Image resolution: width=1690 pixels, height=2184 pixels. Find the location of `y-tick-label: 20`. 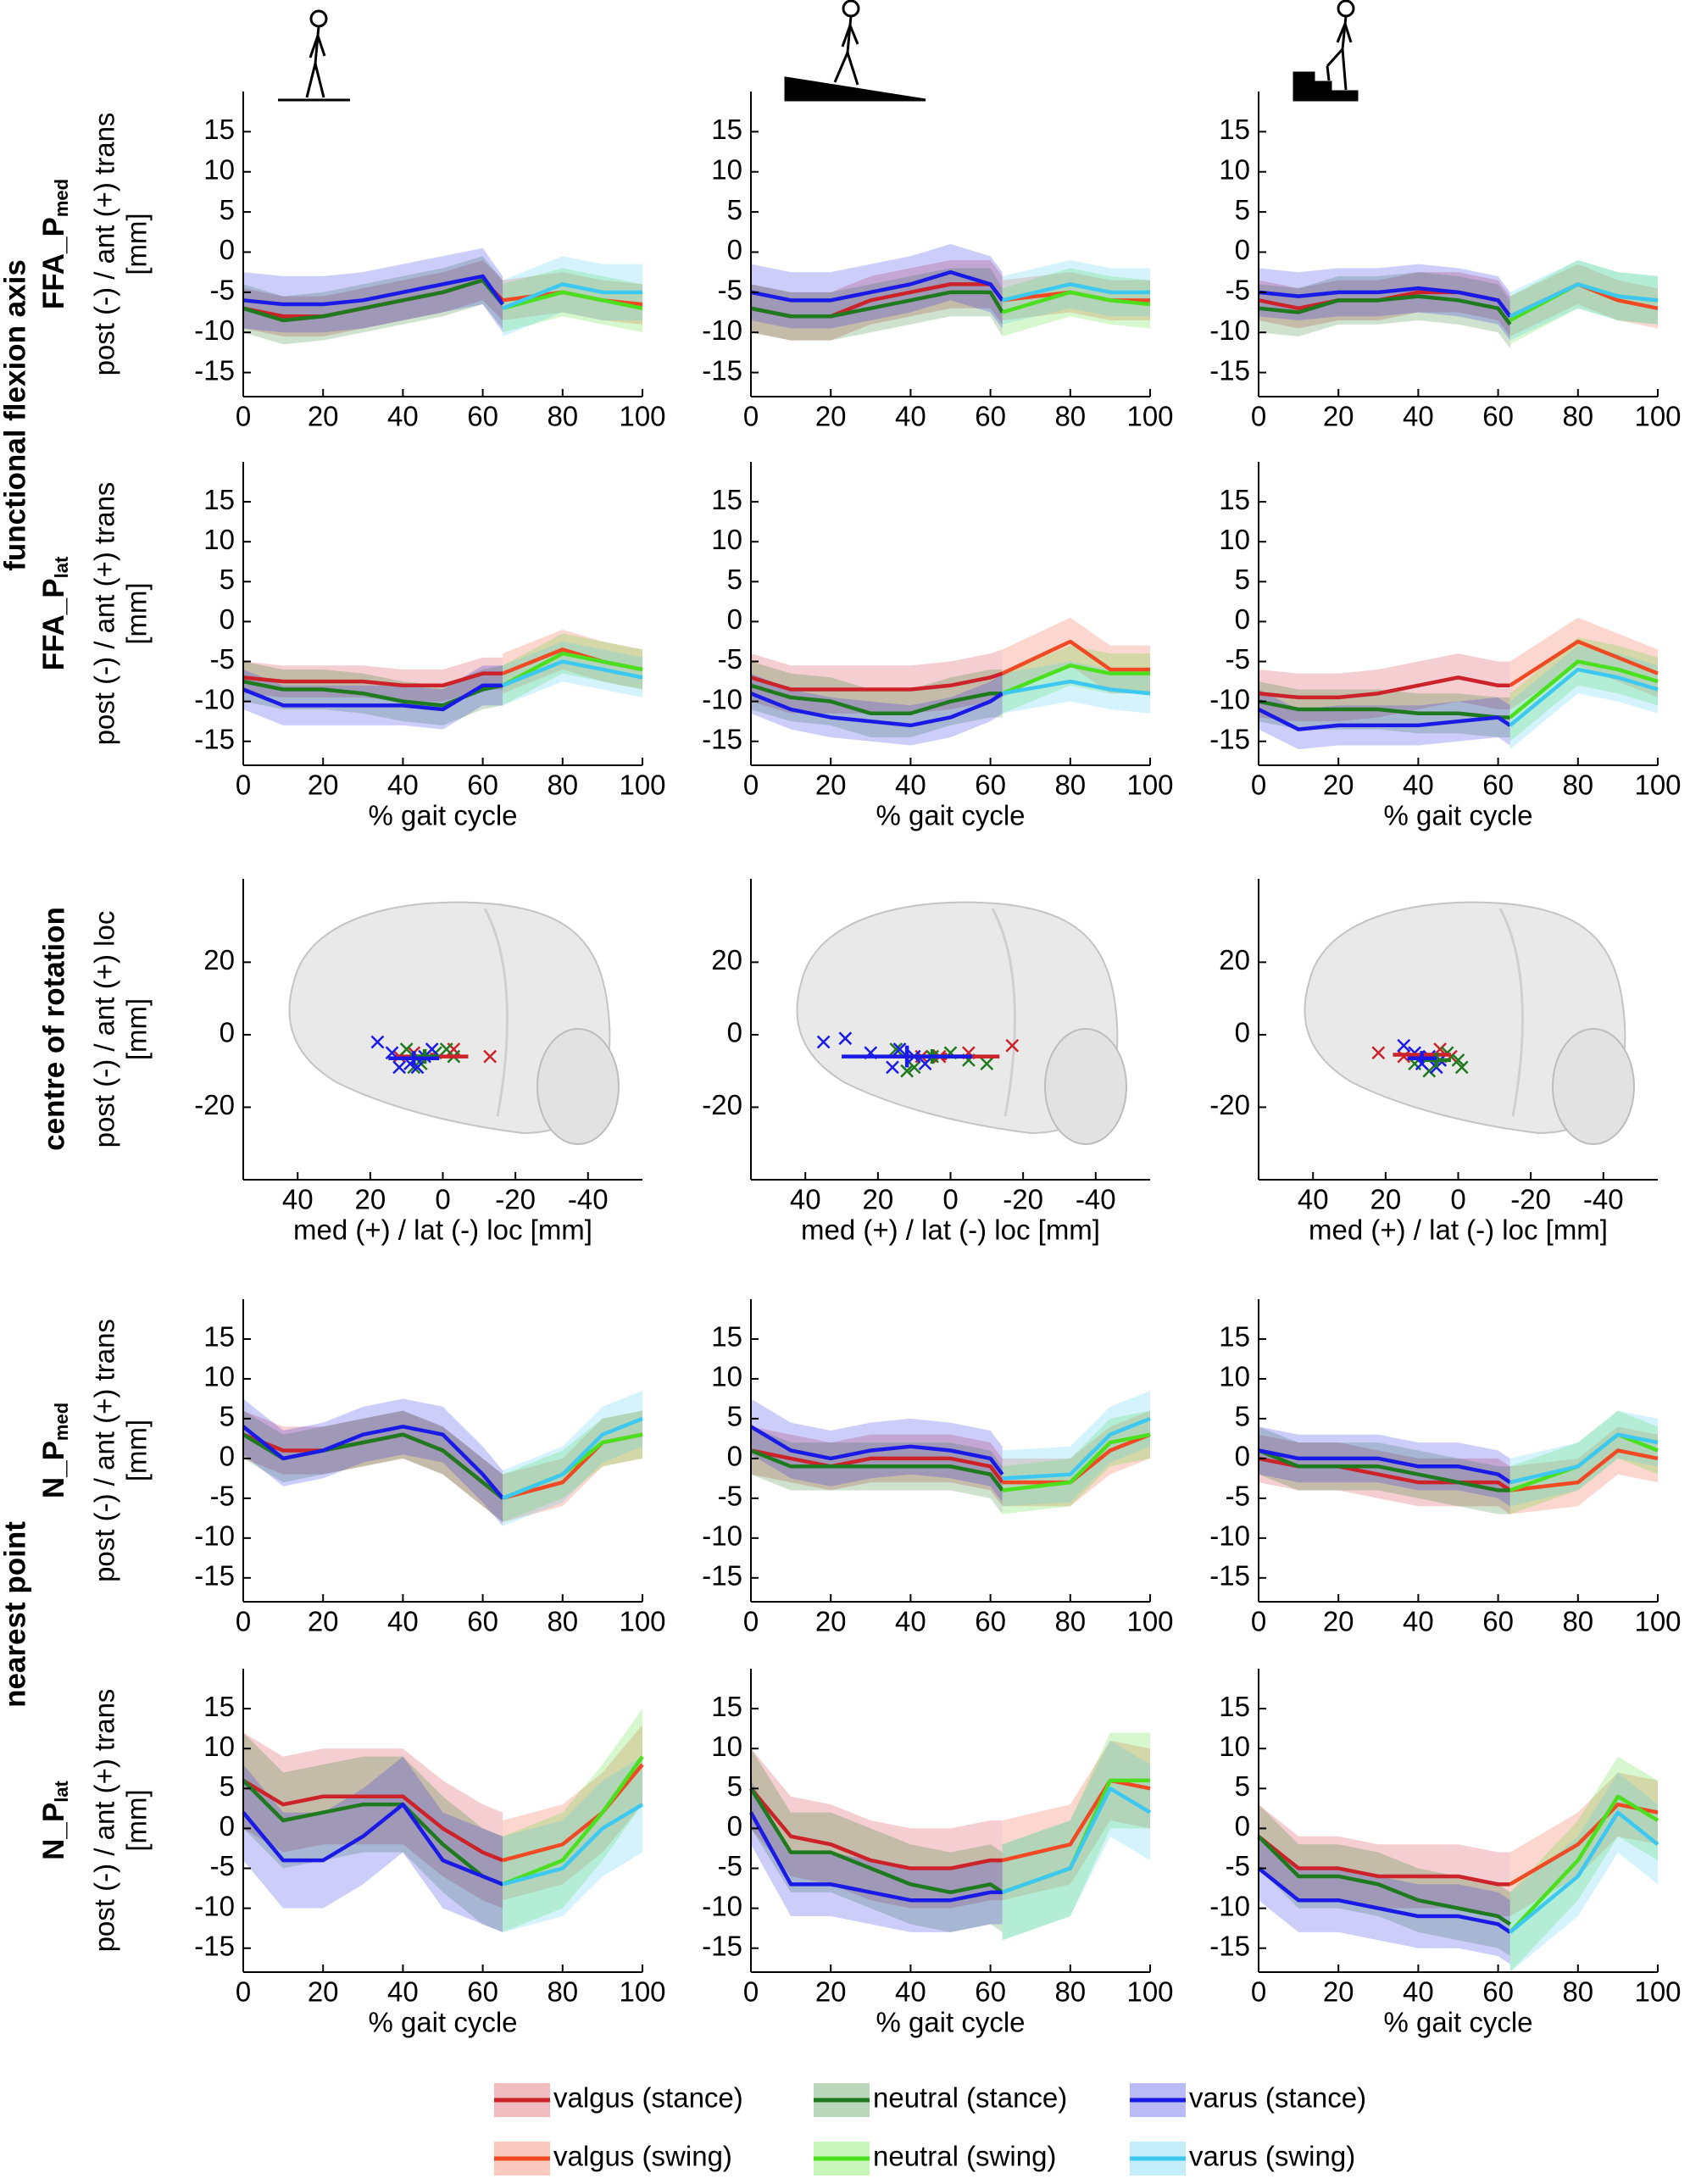

y-tick-label: 20 is located at coordinates (726, 959).